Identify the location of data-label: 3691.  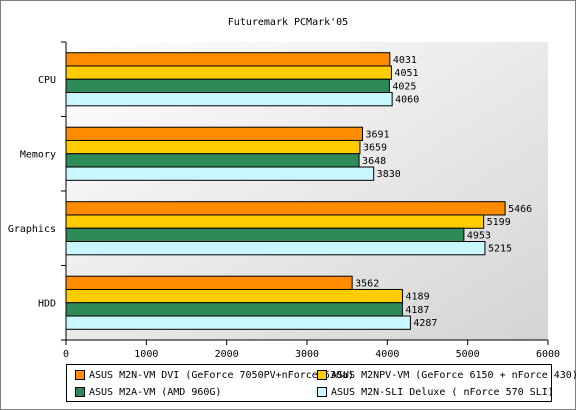
(378, 134).